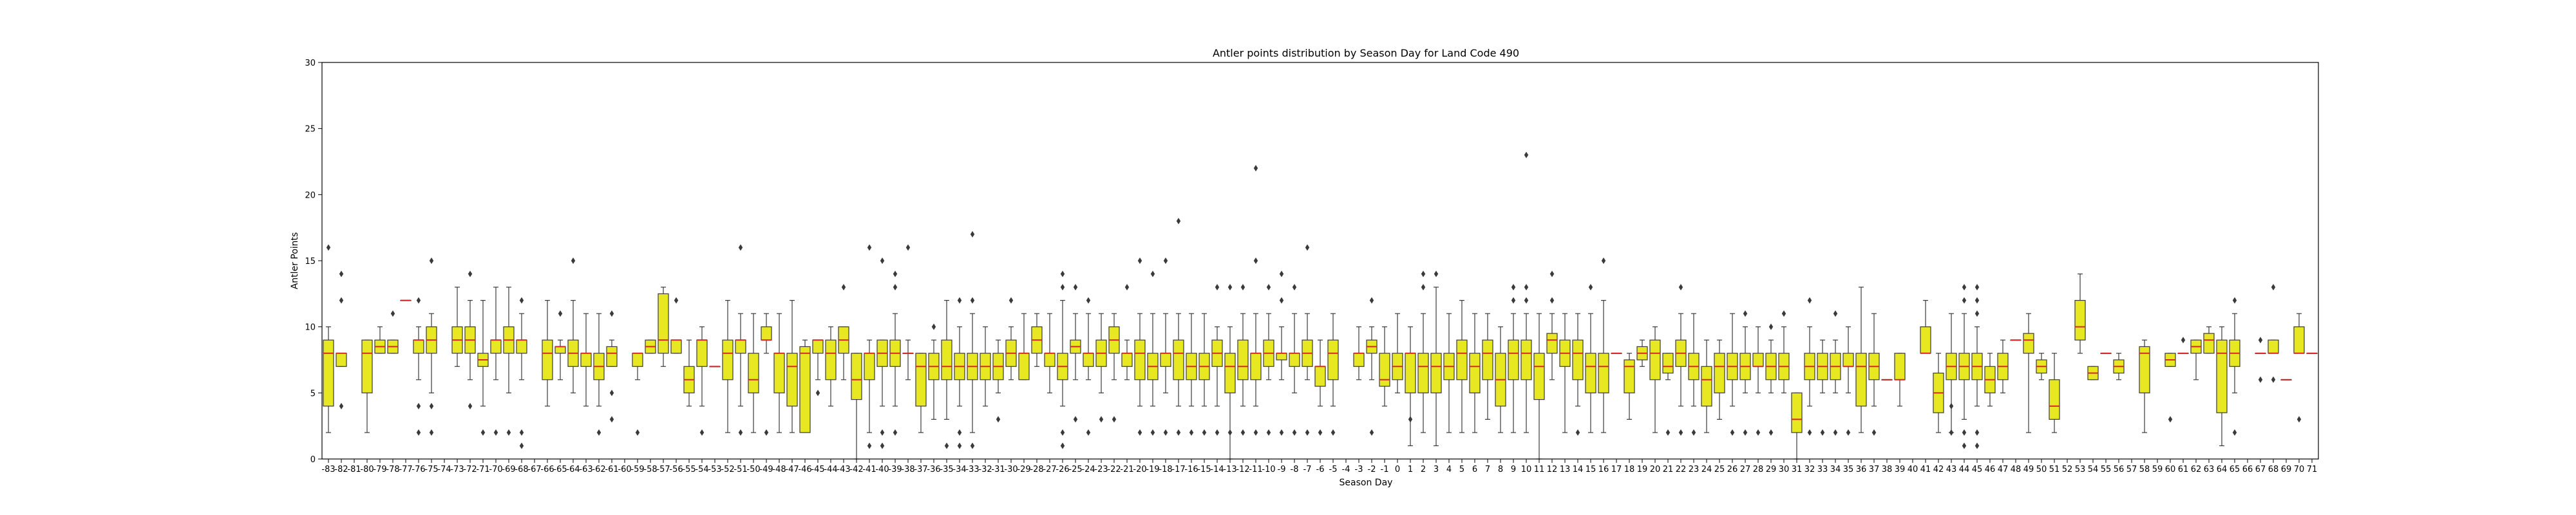 The width and height of the screenshot is (2576, 515). What do you see at coordinates (1191, 470) in the screenshot?
I see `x-tick-label: -16` at bounding box center [1191, 470].